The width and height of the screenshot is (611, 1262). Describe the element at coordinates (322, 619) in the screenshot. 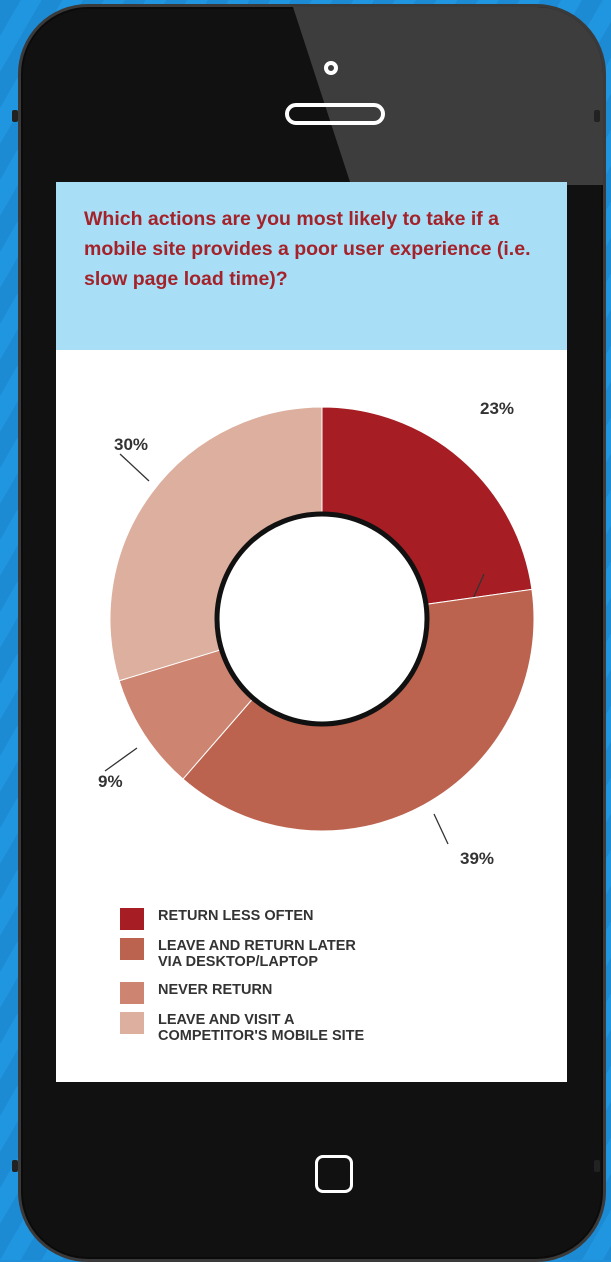

I see `donut-hole` at that location.